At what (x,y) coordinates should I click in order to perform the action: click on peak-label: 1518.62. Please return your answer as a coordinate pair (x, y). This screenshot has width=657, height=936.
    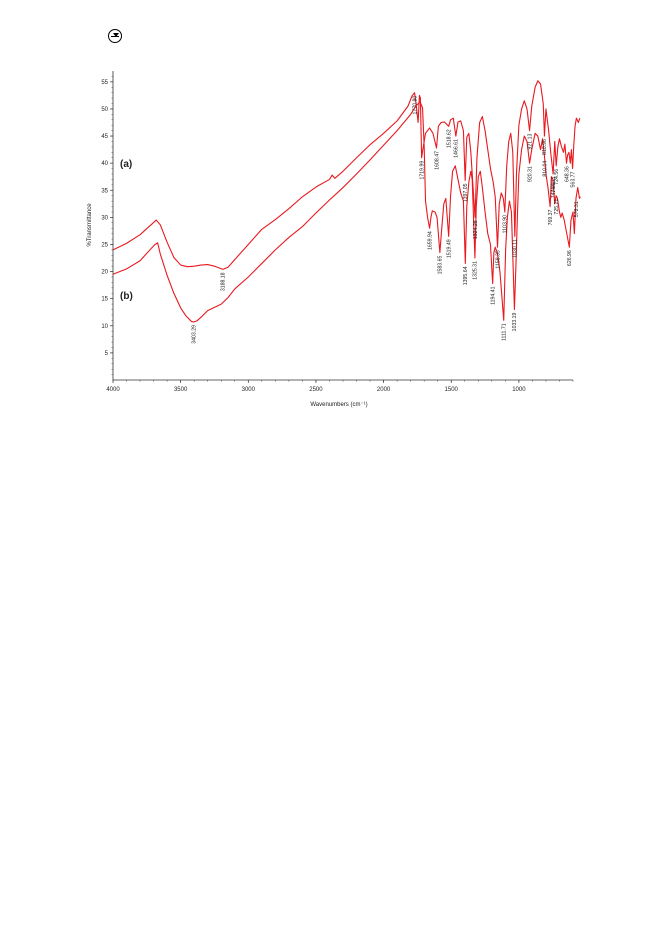
    Looking at the image, I should click on (449, 138).